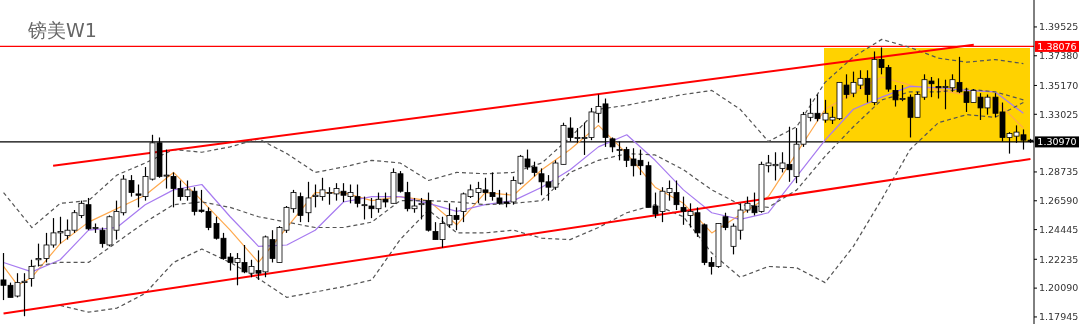 This screenshot has height=330, width=1080. What do you see at coordinates (62, 30) in the screenshot?
I see `text: 镑美W1` at bounding box center [62, 30].